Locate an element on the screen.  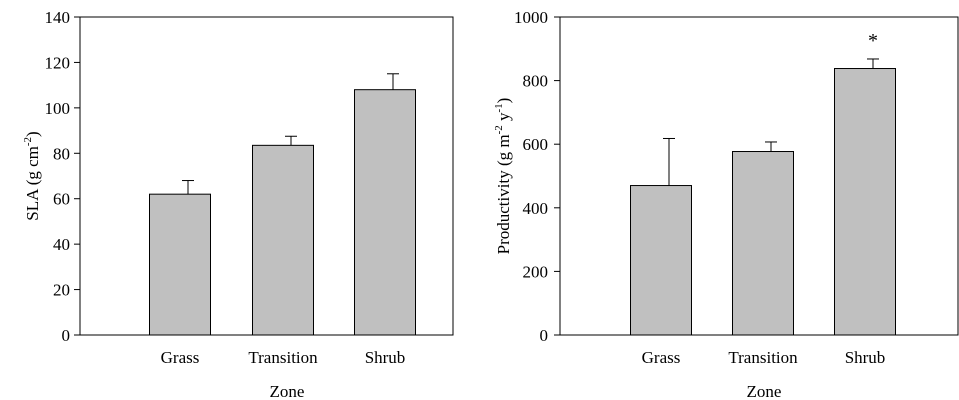
y-ticks: 0 200 400 600 800 1000 is located at coordinates (537, 176).